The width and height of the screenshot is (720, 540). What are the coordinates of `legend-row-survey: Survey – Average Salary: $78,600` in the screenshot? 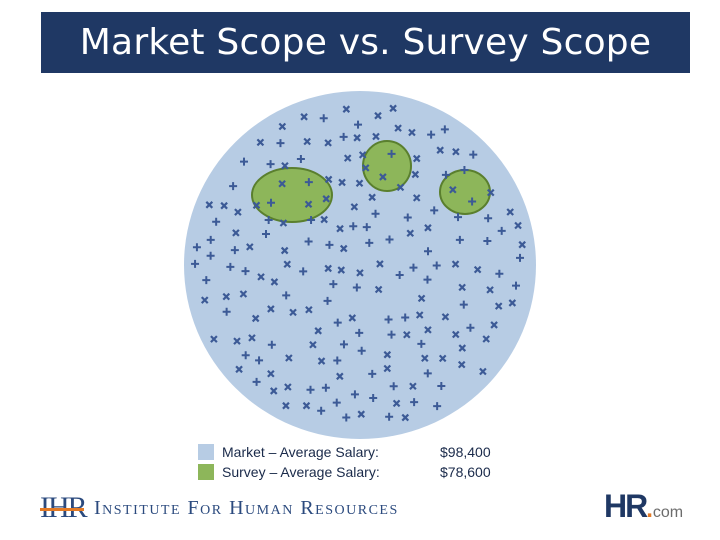 It's located at (344, 472).